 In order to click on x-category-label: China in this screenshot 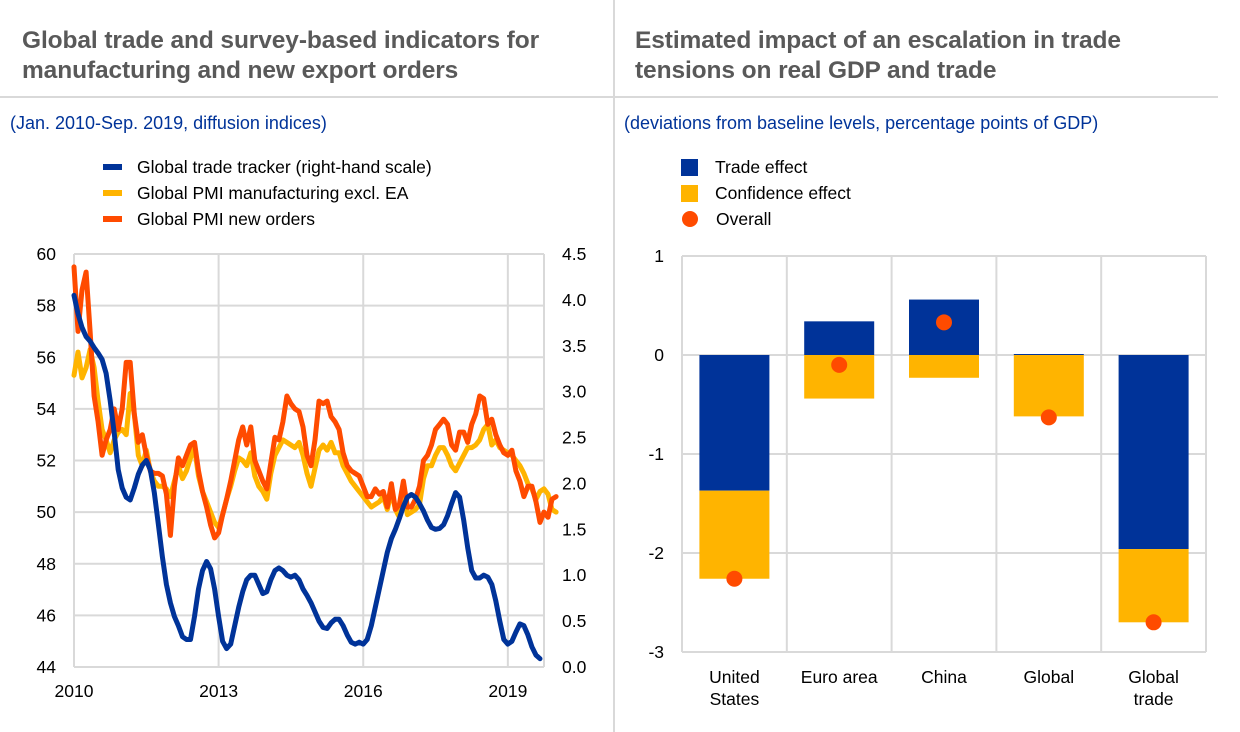, I will do `click(944, 677)`.